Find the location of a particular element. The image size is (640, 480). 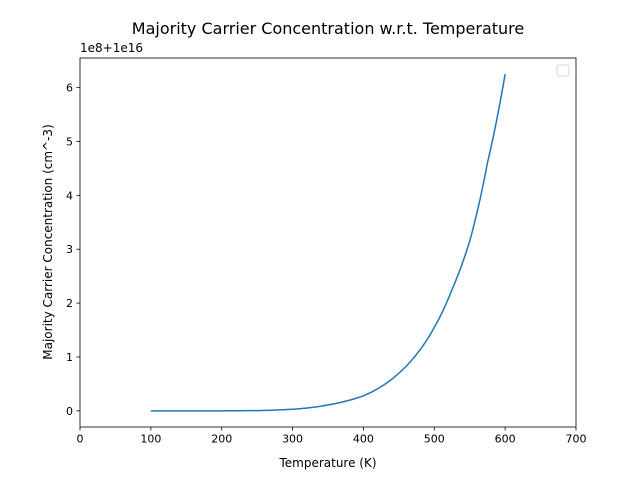

y-axis-label: Majority Carrier Concentration (cm^-3) is located at coordinates (48, 242).